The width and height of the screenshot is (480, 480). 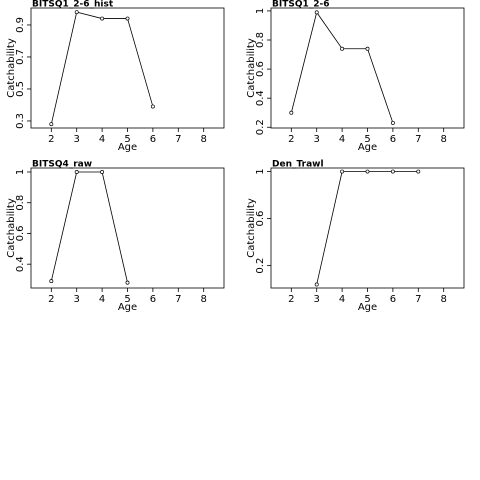 I want to click on panel-title: Den_Trawl, so click(x=298, y=165).